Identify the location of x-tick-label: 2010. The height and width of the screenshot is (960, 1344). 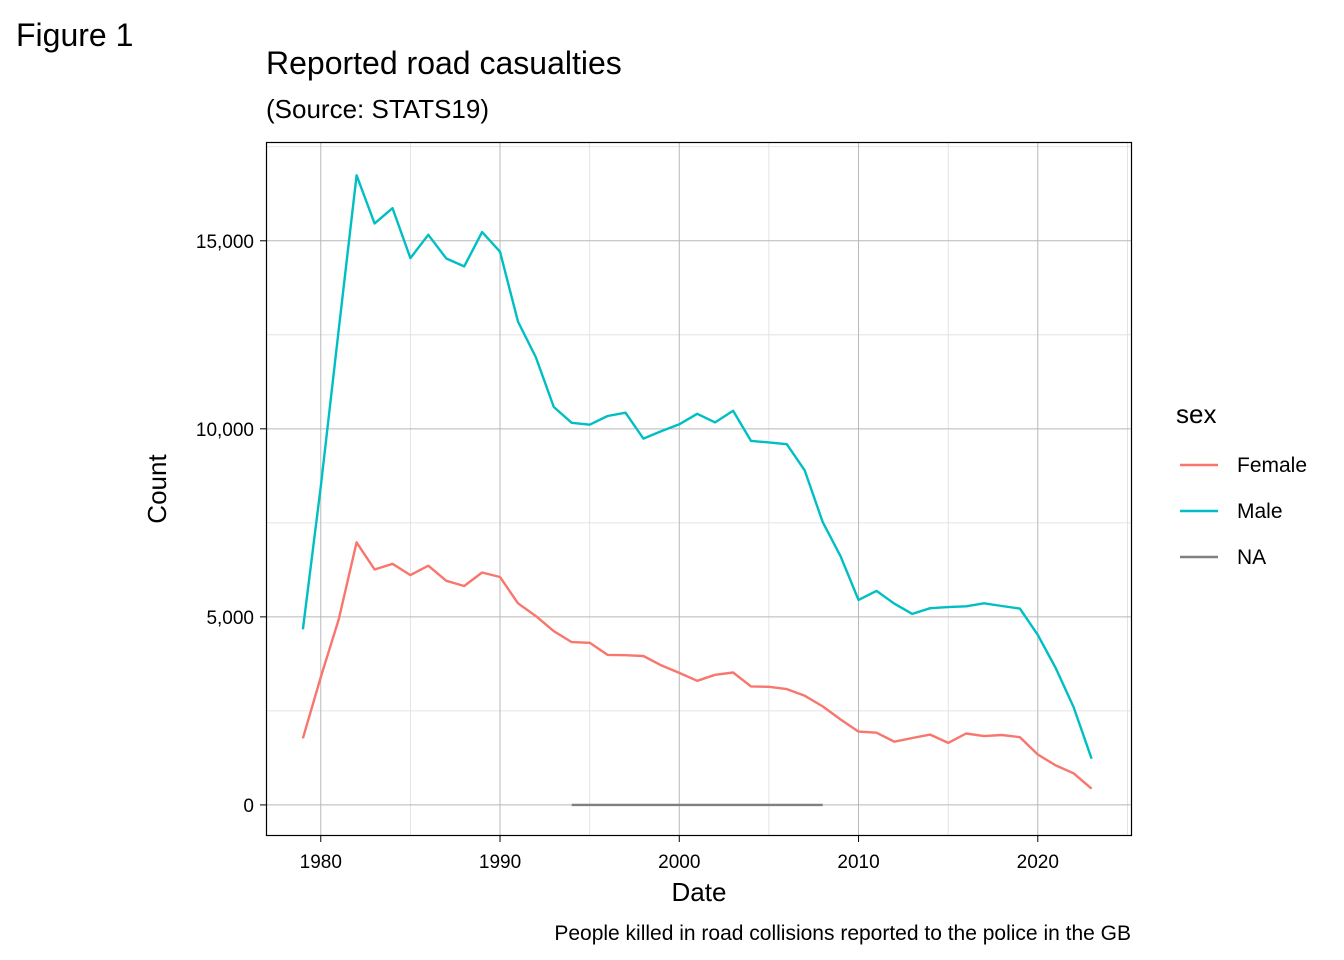
(858, 862).